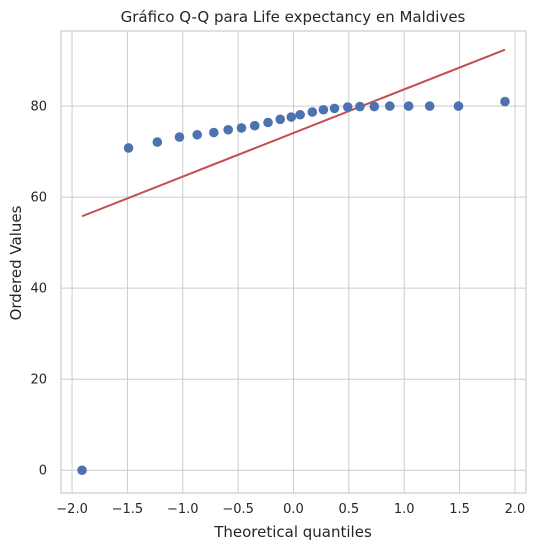 This screenshot has width=535, height=550. I want to click on y-tick-label: 0, so click(43, 471).